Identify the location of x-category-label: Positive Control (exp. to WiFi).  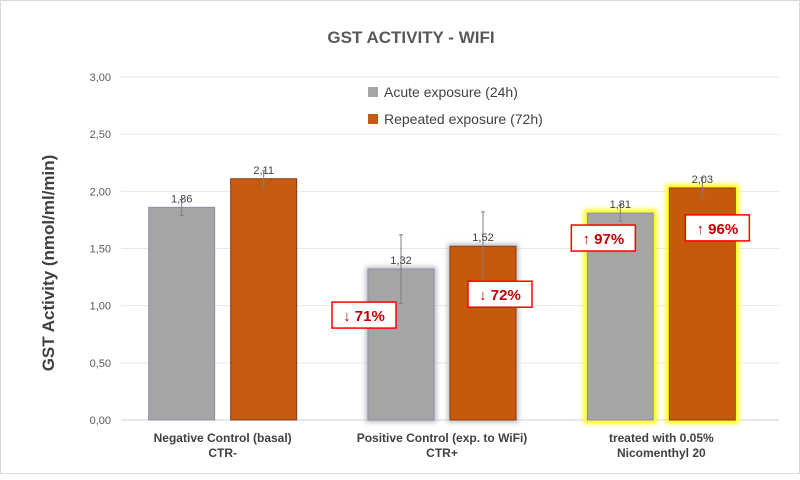
(442, 438).